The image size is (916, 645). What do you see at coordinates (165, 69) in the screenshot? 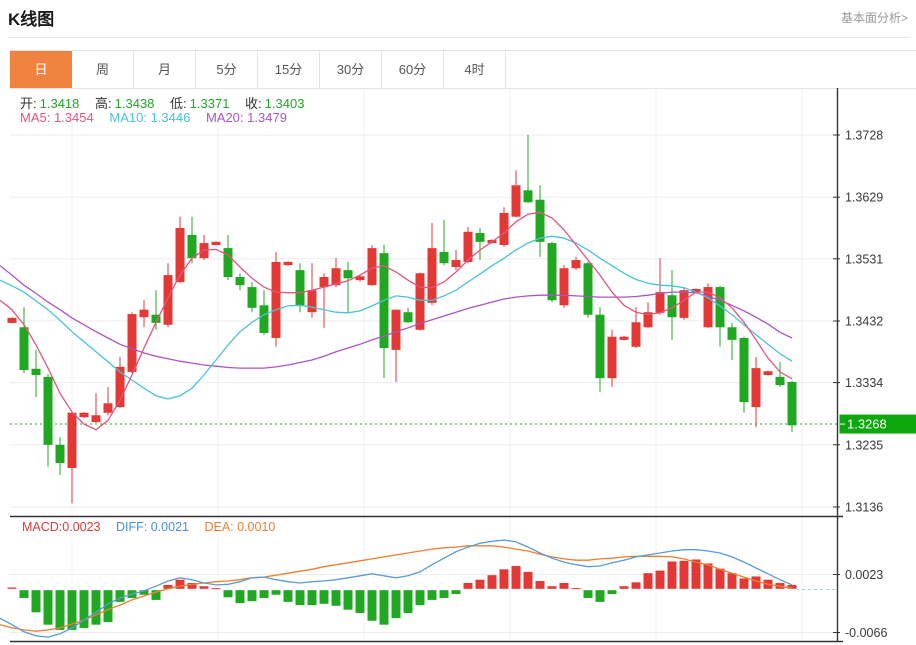
I see `tab-month: 月` at bounding box center [165, 69].